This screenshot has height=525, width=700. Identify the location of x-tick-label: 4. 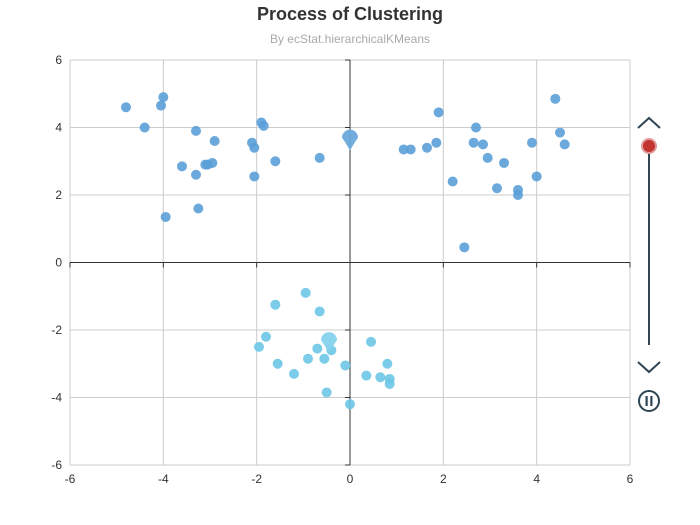
(536, 479).